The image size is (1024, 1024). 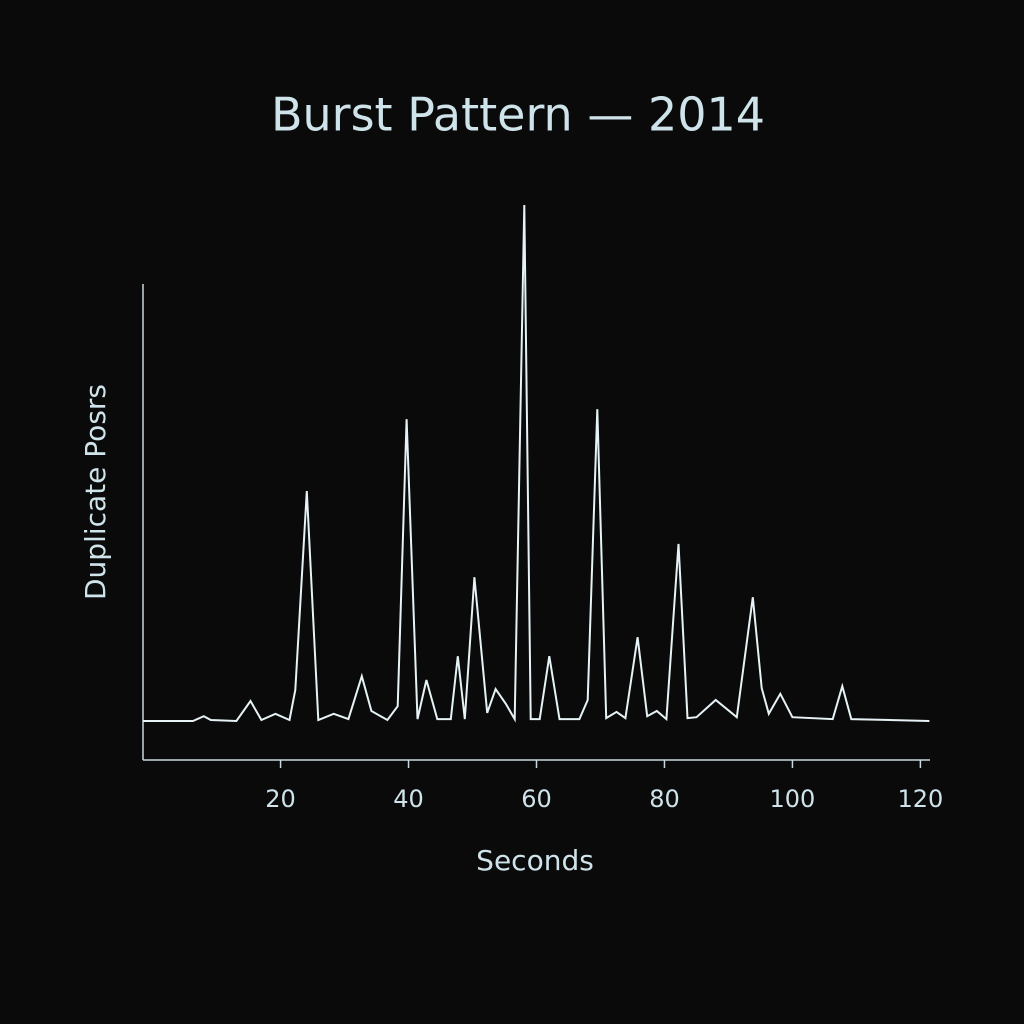 What do you see at coordinates (518, 115) in the screenshot?
I see `chart-title: Burst Pattern — 2014` at bounding box center [518, 115].